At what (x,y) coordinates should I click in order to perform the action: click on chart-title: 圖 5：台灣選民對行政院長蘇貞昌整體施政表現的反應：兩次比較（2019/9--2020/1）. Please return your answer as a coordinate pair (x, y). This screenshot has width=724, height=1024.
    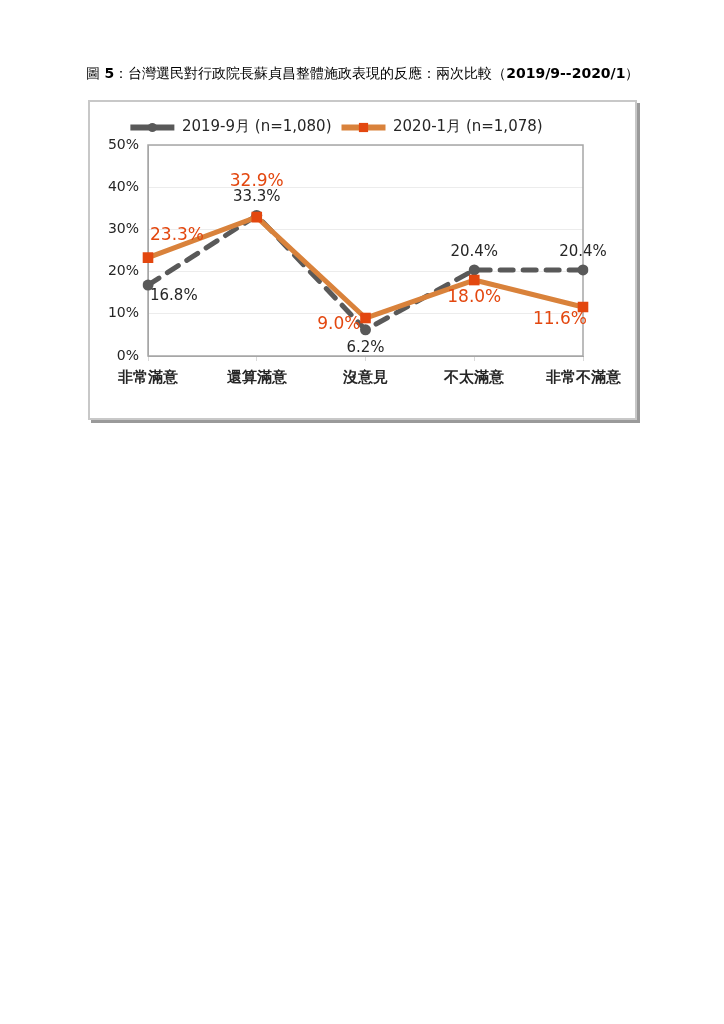
    Looking at the image, I should click on (363, 74).